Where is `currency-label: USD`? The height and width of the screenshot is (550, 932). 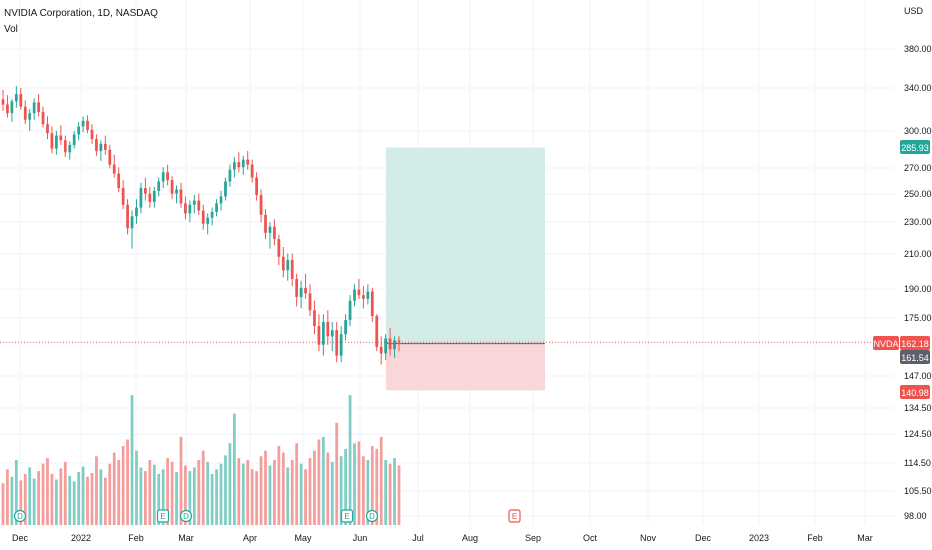
currency-label: USD is located at coordinates (914, 11).